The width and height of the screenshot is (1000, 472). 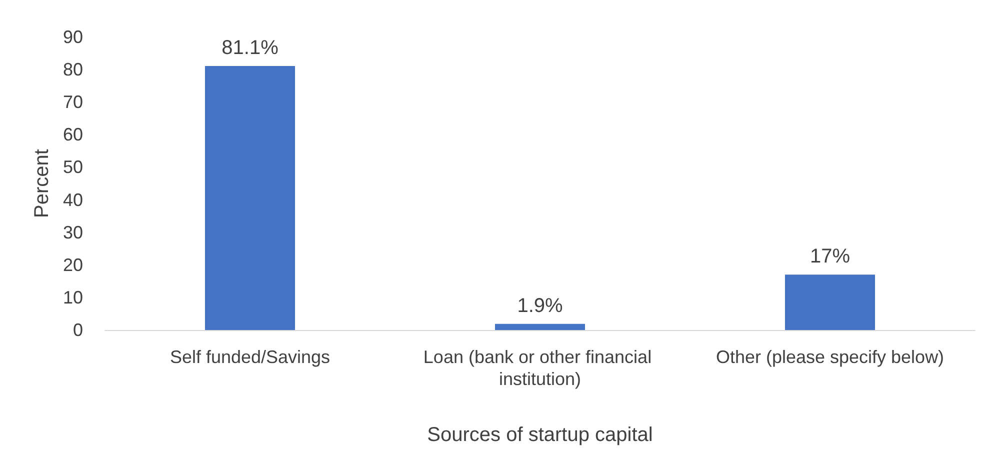 I want to click on x-tick-label: Other (please specify below), so click(x=830, y=357).